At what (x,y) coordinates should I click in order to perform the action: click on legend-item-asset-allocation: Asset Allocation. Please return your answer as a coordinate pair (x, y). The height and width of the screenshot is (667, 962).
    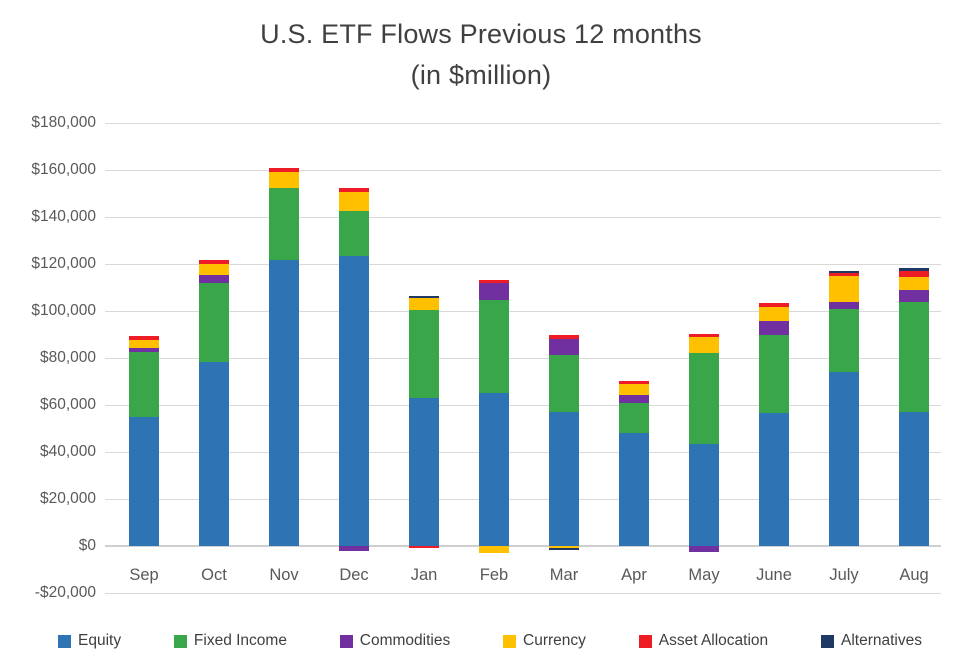
    Looking at the image, I should click on (703, 641).